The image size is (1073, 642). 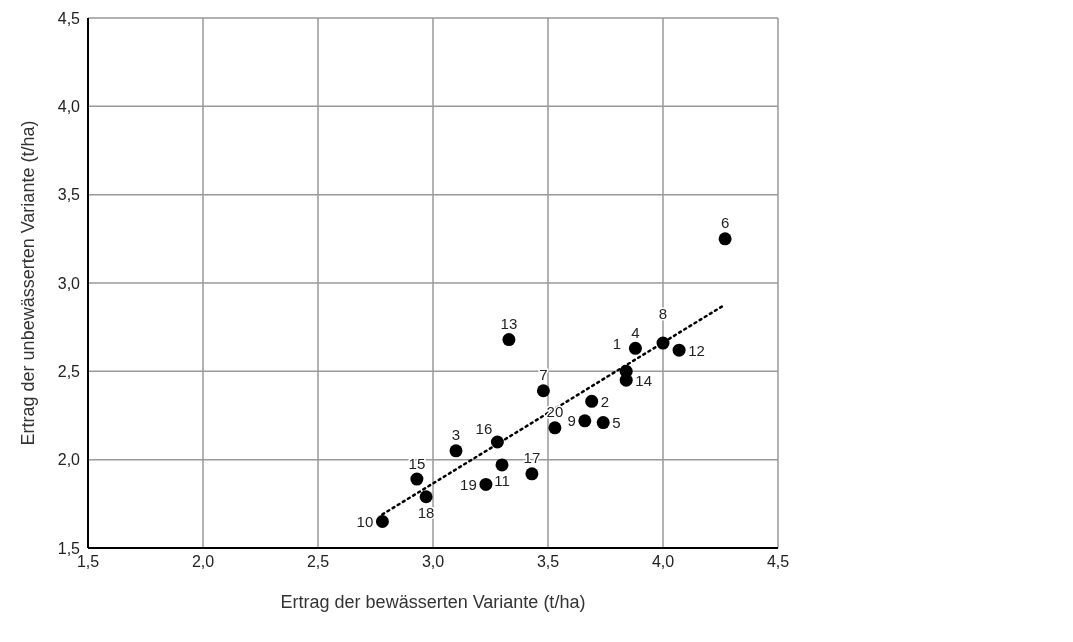 What do you see at coordinates (28, 283) in the screenshot?
I see `y-axis-title: Ertrag der unbewässerten Variante (t/ha)` at bounding box center [28, 283].